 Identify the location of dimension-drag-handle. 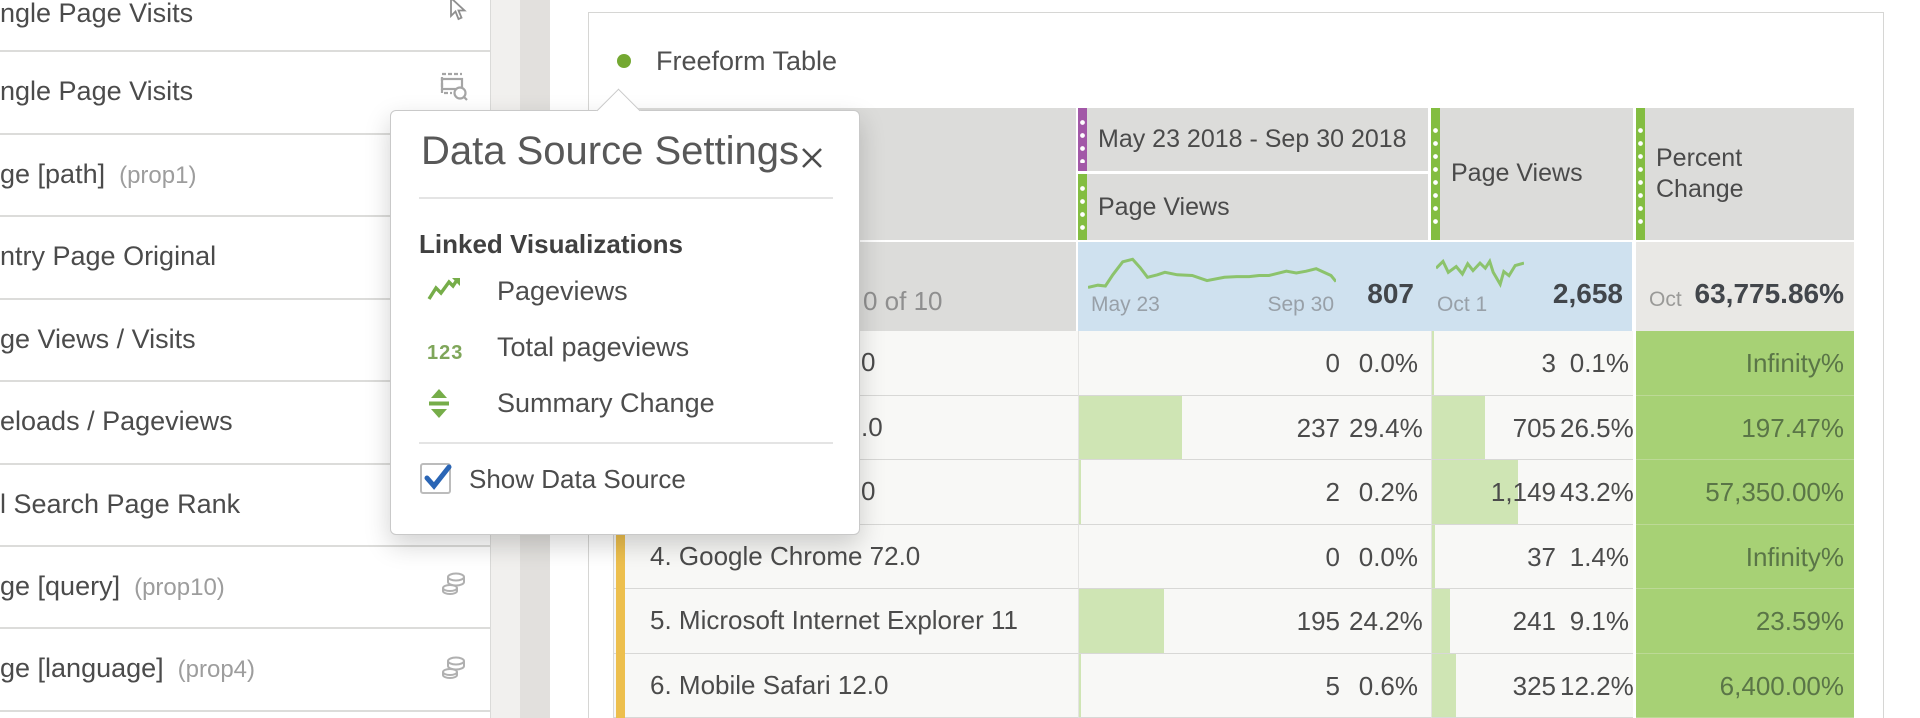
(1082, 139).